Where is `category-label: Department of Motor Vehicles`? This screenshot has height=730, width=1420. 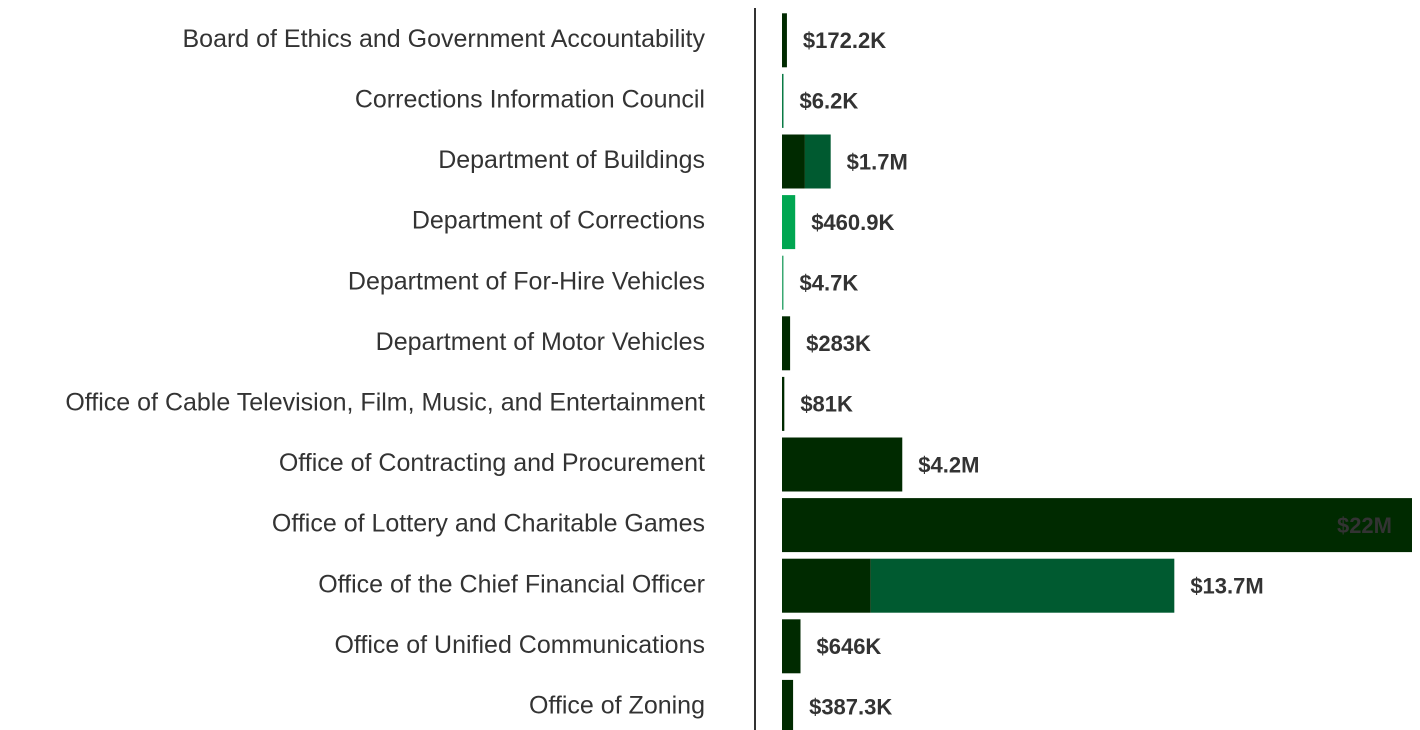
category-label: Department of Motor Vehicles is located at coordinates (540, 342).